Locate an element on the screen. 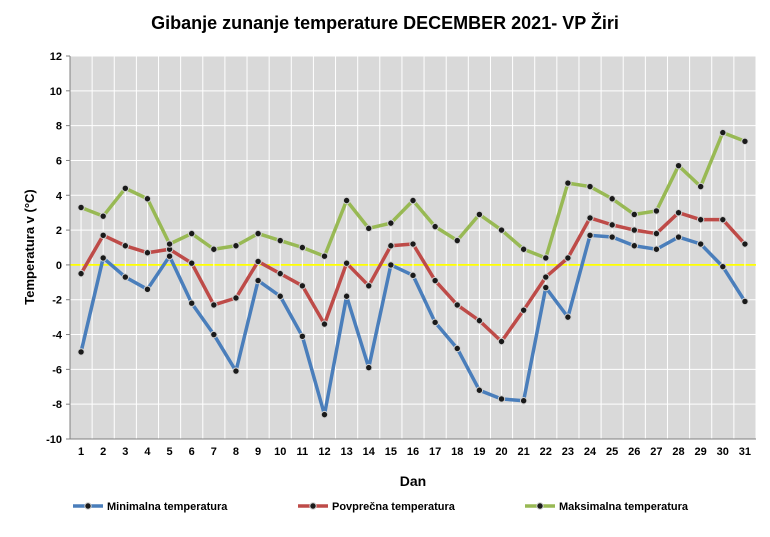 This screenshot has height=537, width=770. x-tick-label: 25 is located at coordinates (612, 452).